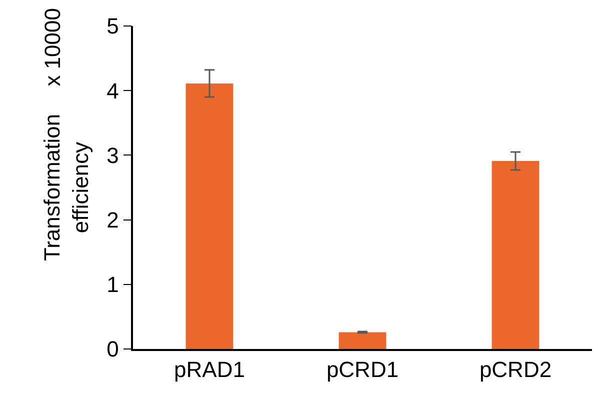  Describe the element at coordinates (112, 155) in the screenshot. I see `y-tick-label: 3` at that location.